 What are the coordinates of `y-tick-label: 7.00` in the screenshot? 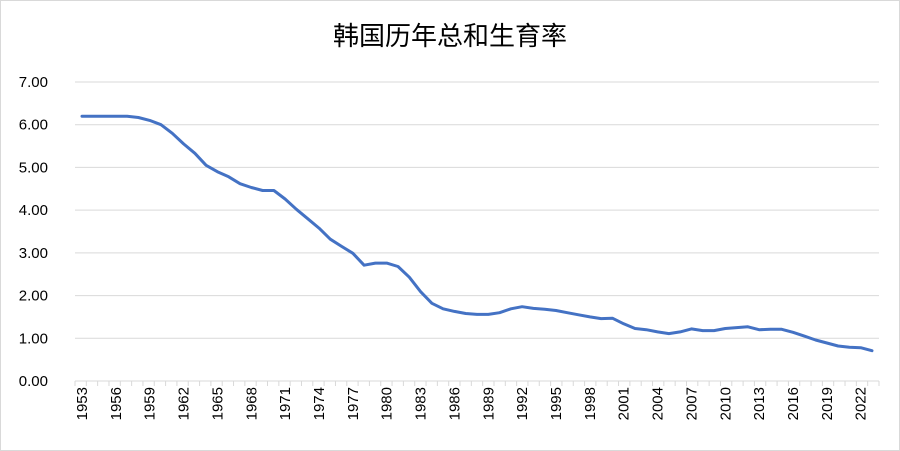 It's located at (33, 82).